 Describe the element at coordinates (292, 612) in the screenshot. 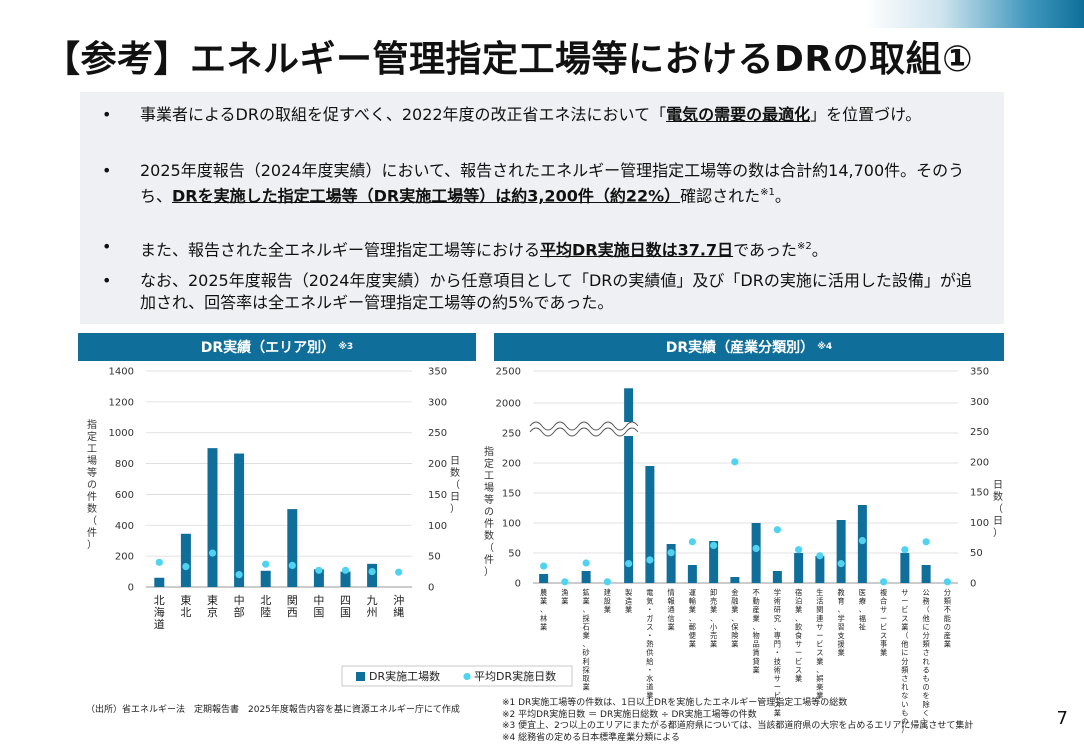

I see `x-tick-label: 西` at that location.